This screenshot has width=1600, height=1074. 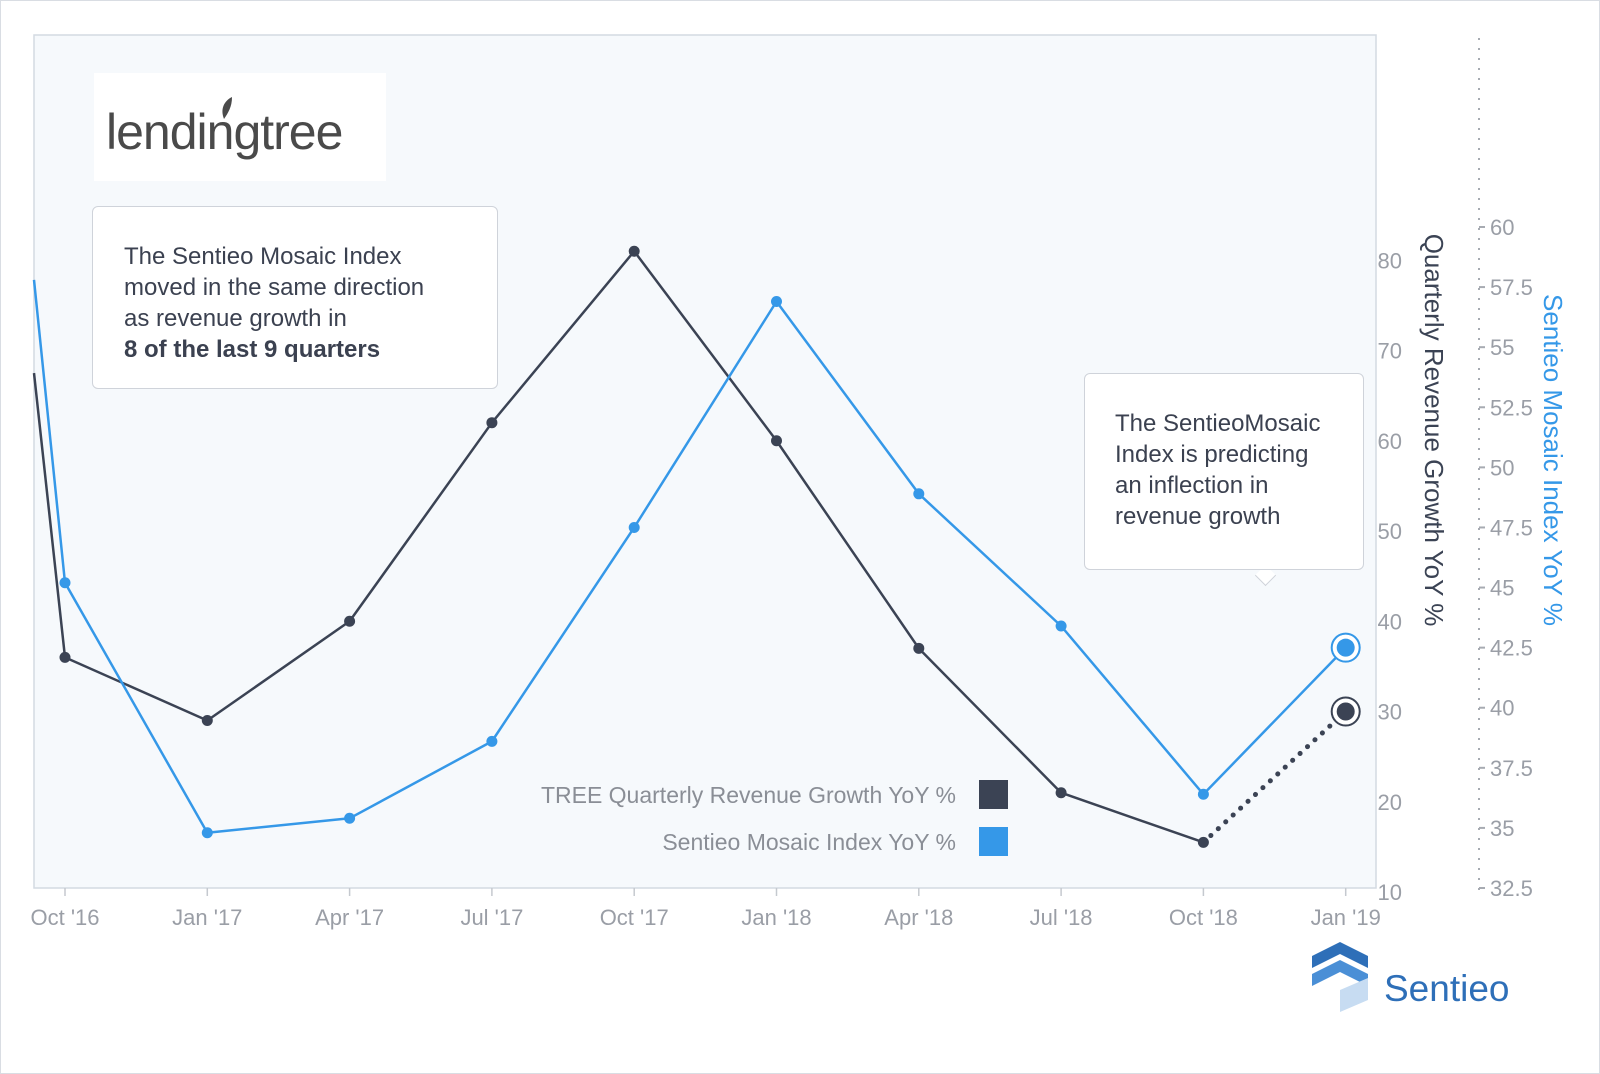 What do you see at coordinates (1346, 917) in the screenshot?
I see `x-tick-label: Jan '19` at bounding box center [1346, 917].